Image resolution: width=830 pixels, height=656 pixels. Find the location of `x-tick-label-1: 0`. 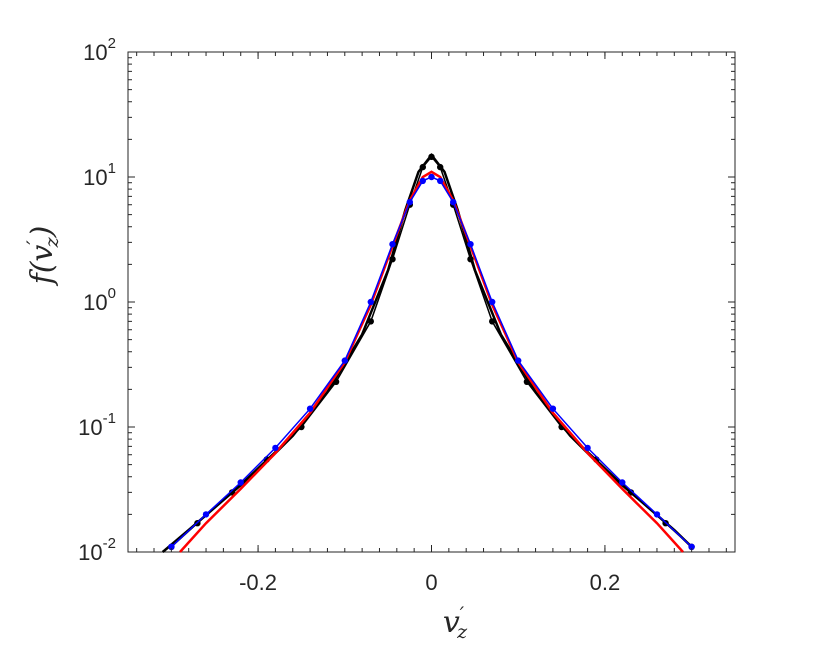

x-tick-label-1: 0 is located at coordinates (431, 582).